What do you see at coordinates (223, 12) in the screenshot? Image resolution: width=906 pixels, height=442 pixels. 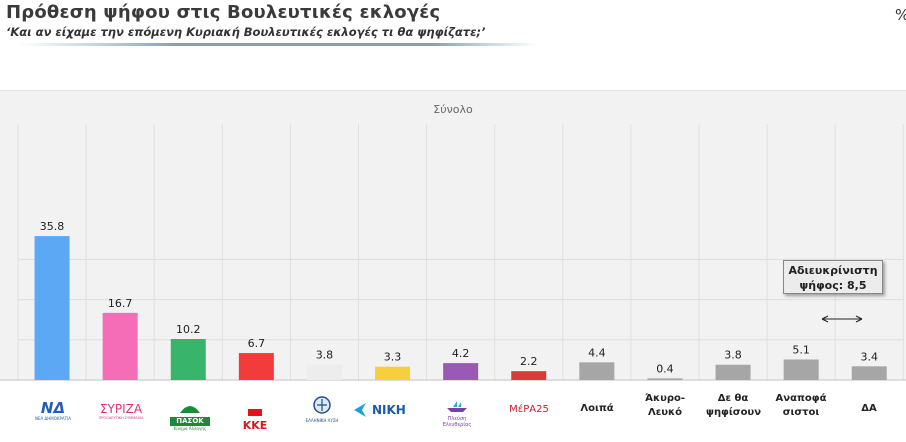 I see `chart-title: Πρόθεση ψήφου στις Βουλευτικές εκλογές` at bounding box center [223, 12].